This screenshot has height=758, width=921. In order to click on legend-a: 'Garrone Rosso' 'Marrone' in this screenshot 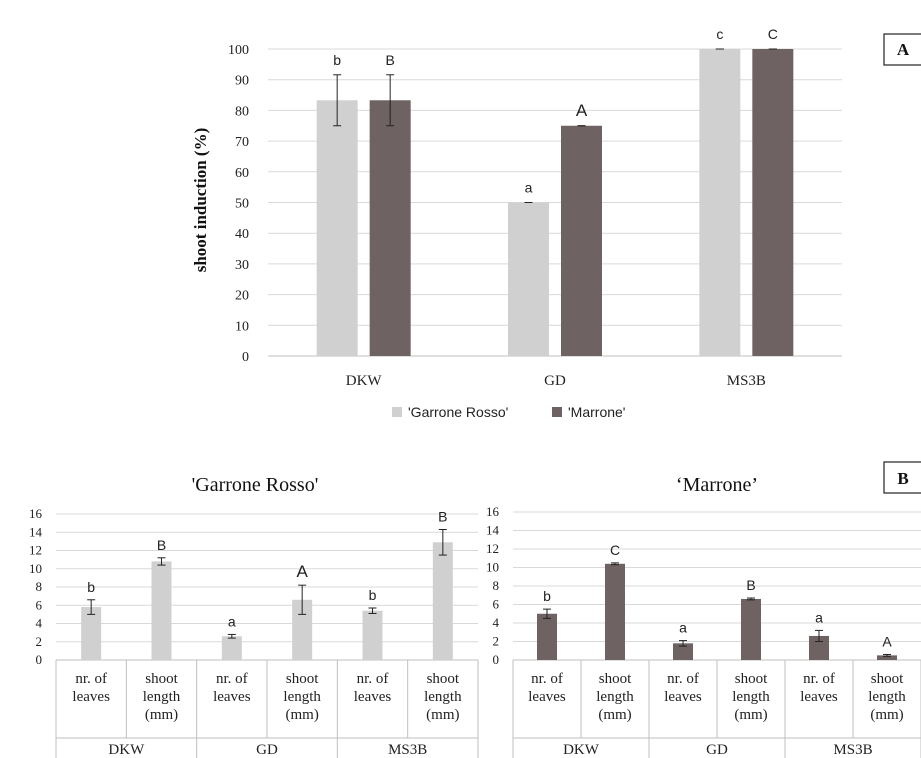, I will do `click(508, 412)`.